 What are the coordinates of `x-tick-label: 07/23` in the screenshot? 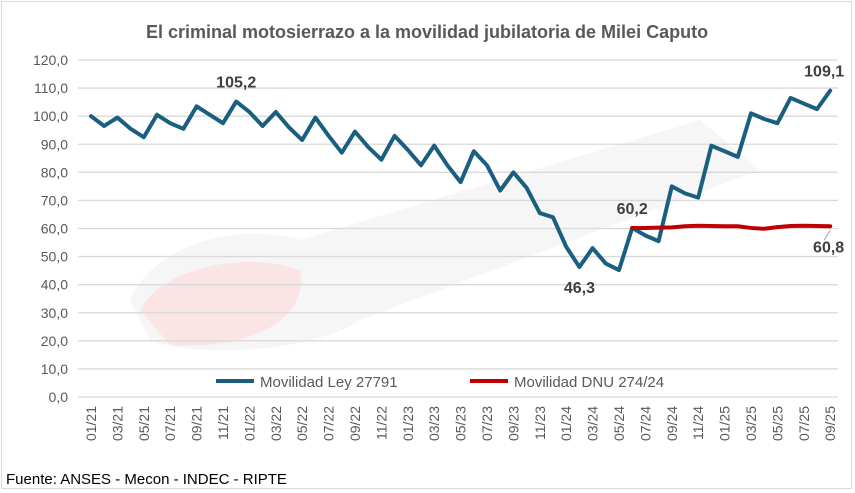 It's located at (487, 423).